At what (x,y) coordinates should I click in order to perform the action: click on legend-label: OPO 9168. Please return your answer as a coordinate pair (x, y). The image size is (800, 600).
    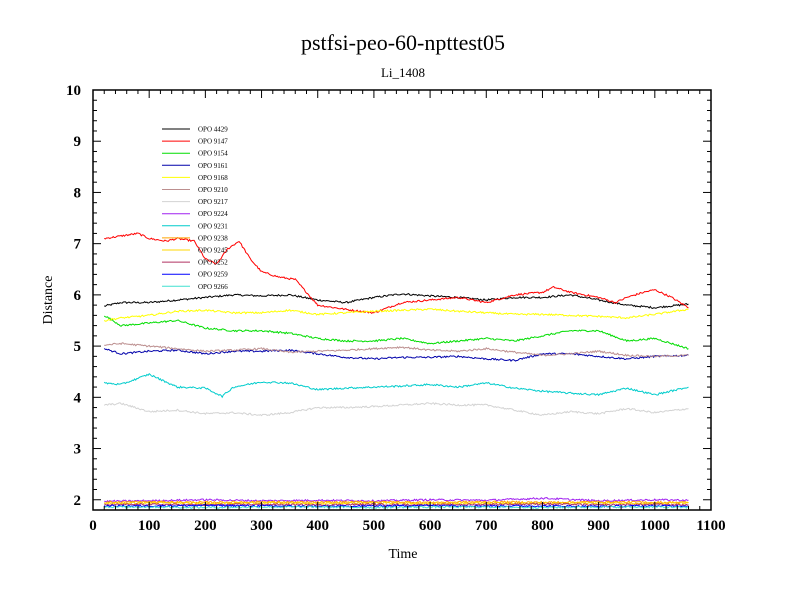
    Looking at the image, I should click on (213, 178).